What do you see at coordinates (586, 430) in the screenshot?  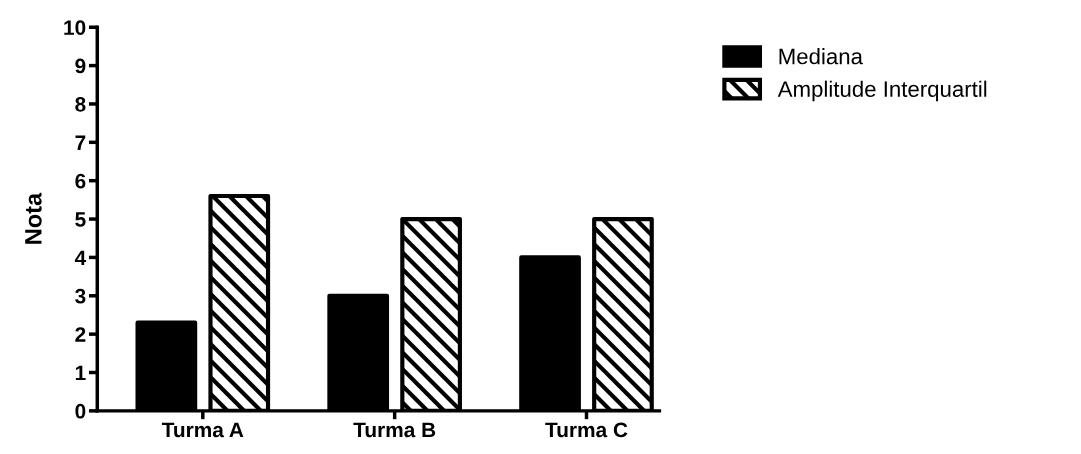 I see `x-tick-label: Turma C` at bounding box center [586, 430].